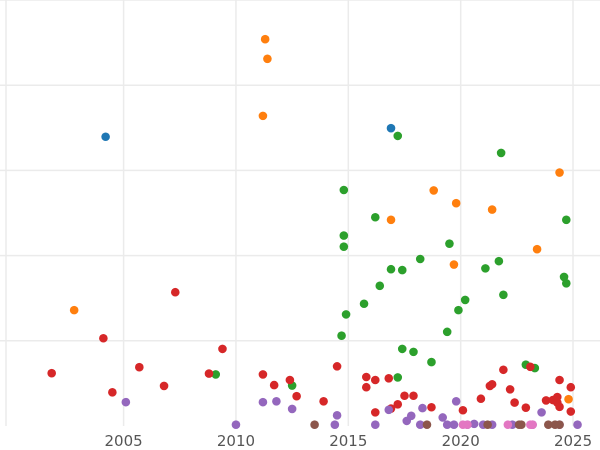  Describe the element at coordinates (124, 441) in the screenshot. I see `x-tick-label-2005: 2005` at that location.